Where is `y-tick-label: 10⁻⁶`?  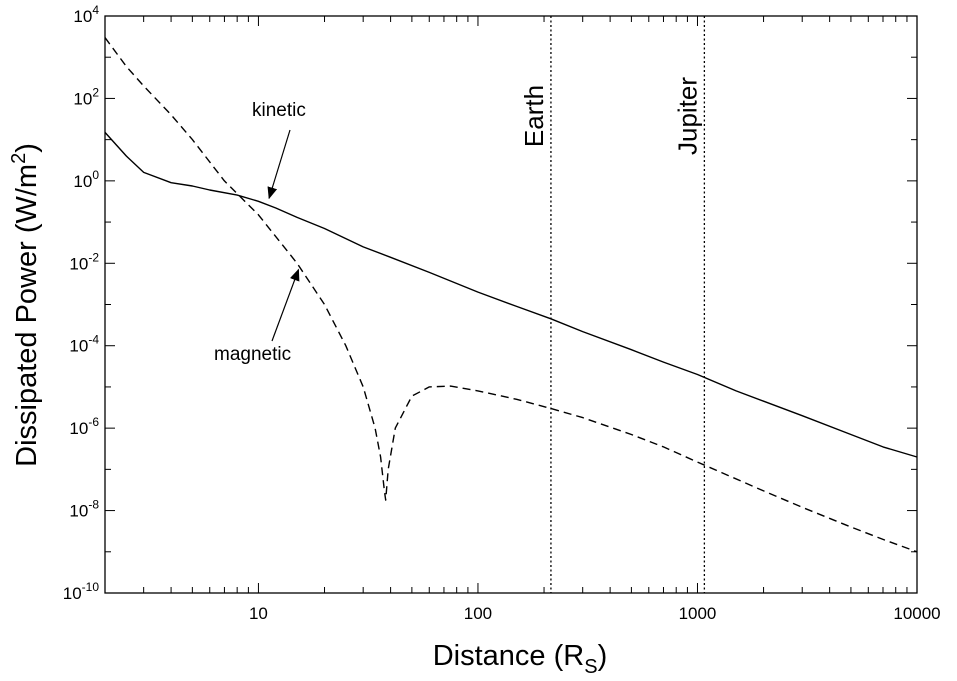 y-tick-label: 10⁻⁶ is located at coordinates (84, 426).